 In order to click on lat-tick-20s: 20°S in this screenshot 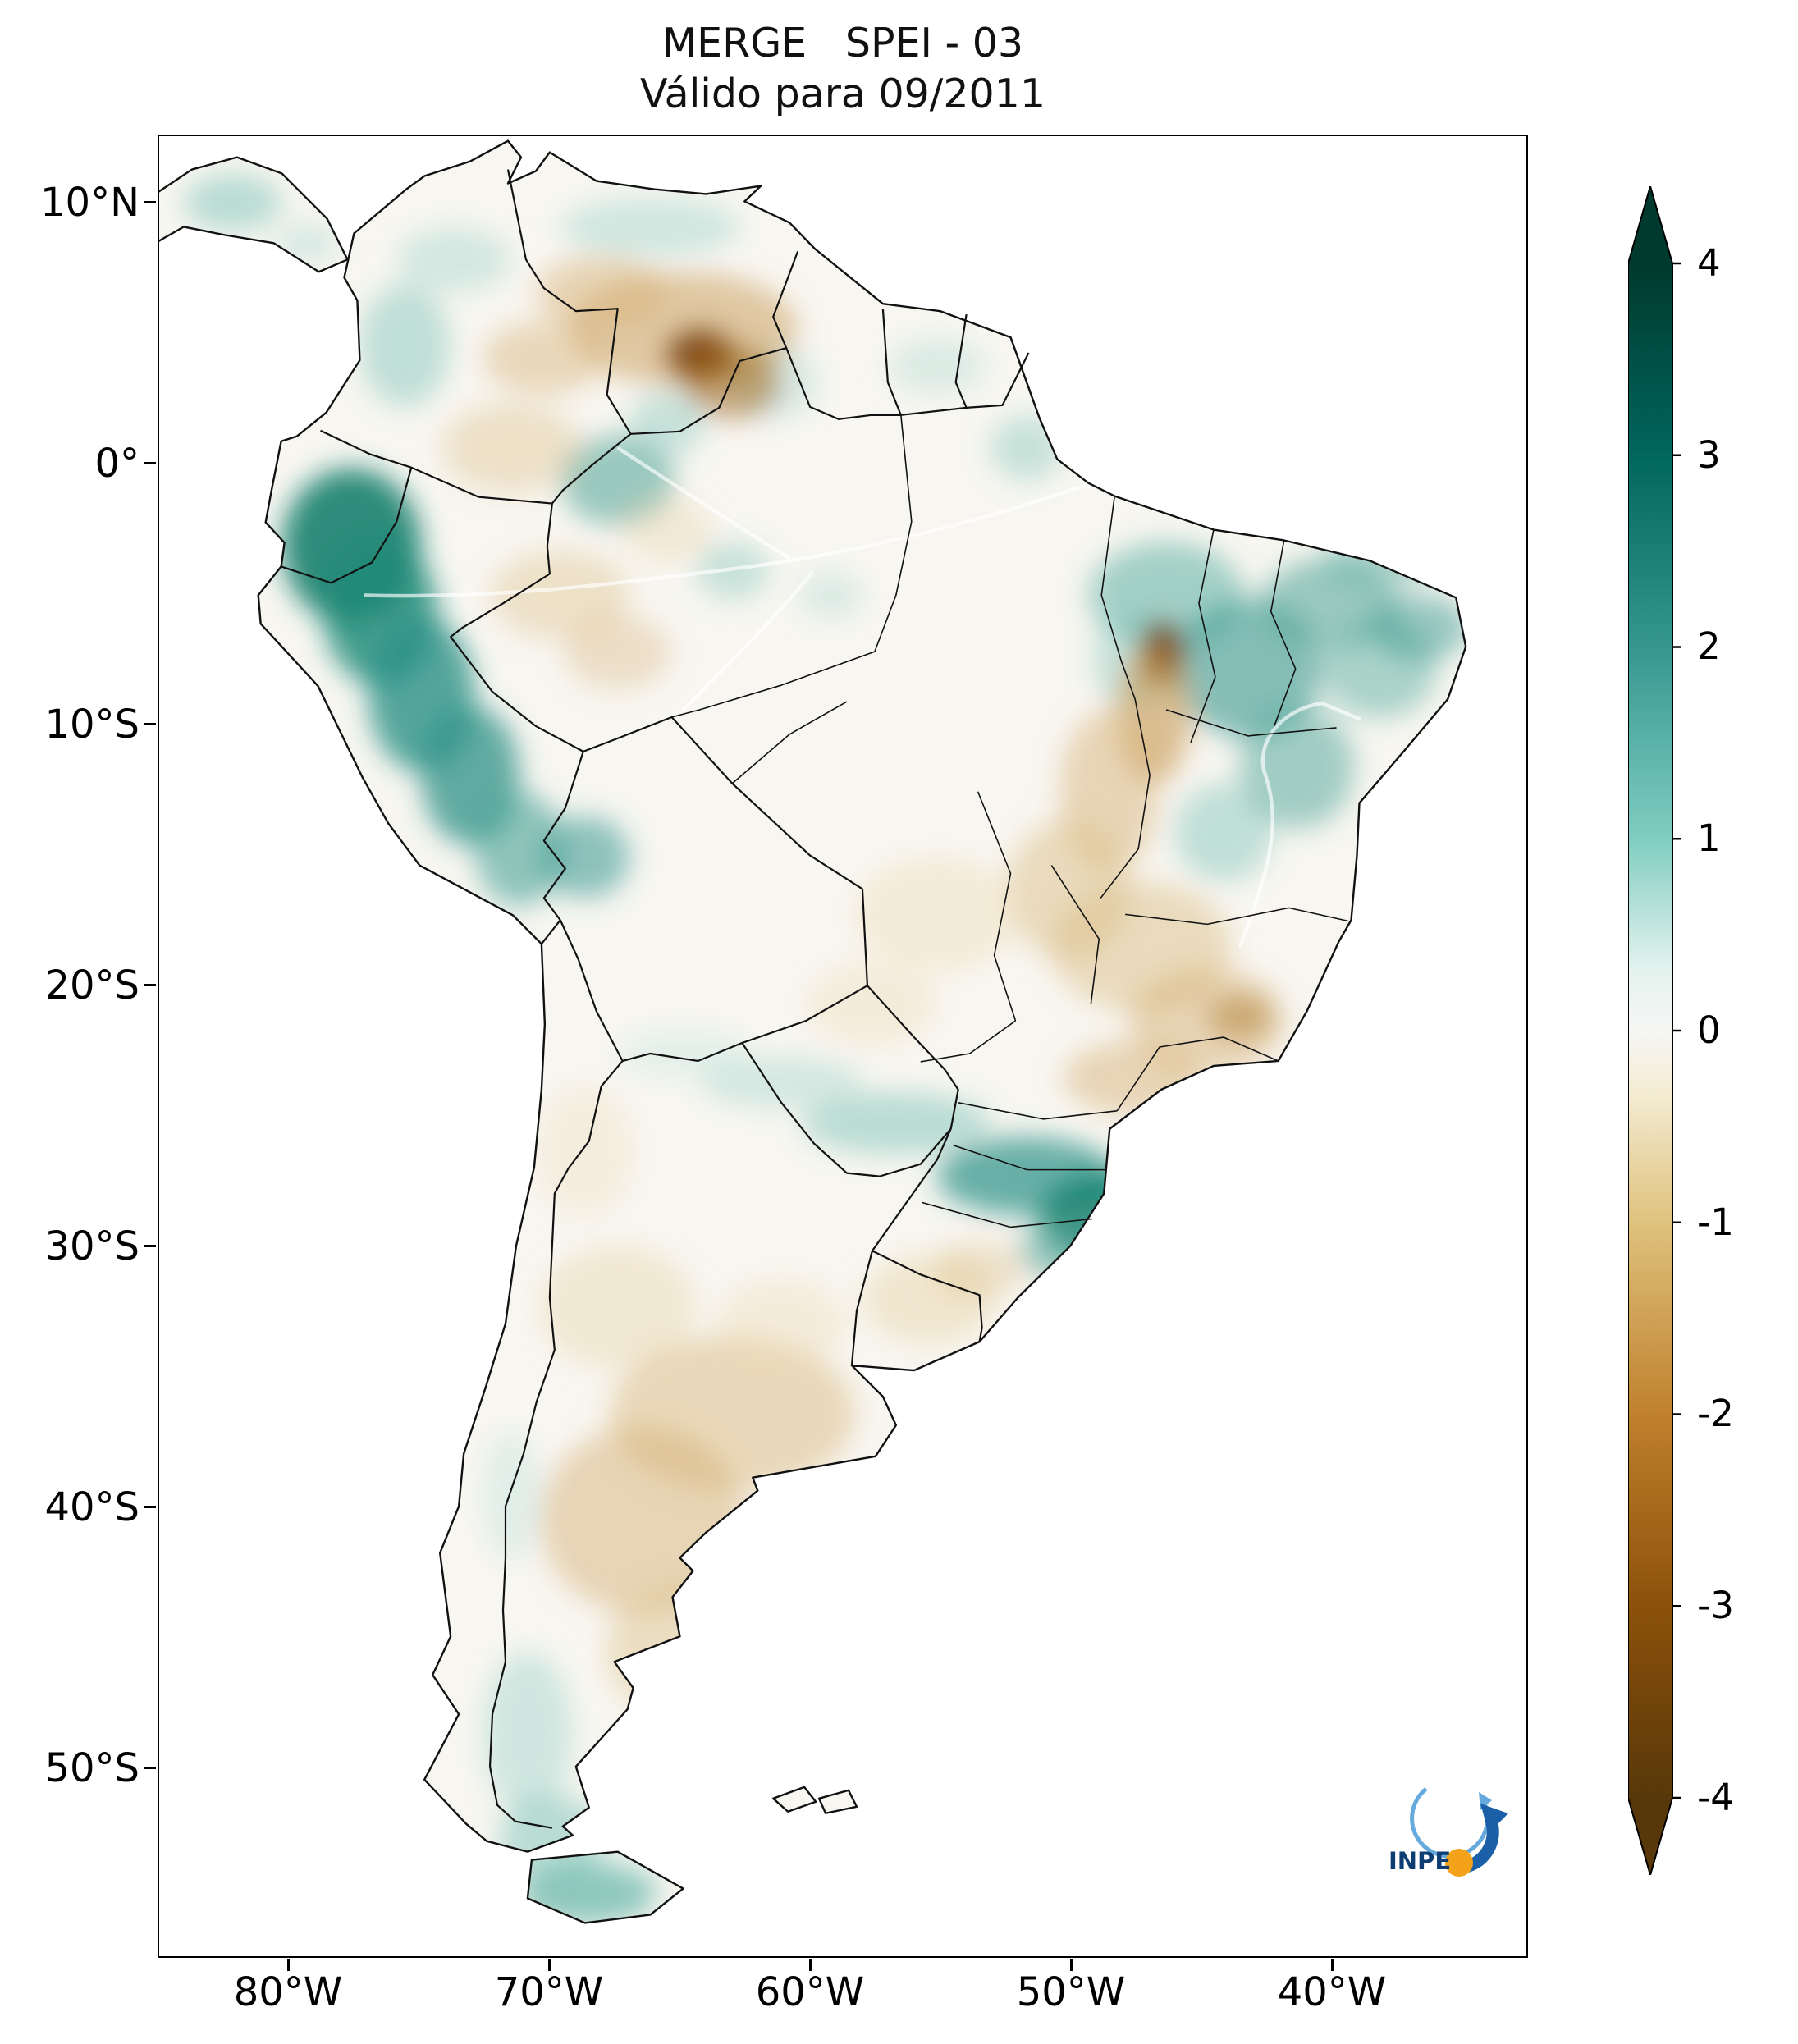, I will do `click(92, 985)`.